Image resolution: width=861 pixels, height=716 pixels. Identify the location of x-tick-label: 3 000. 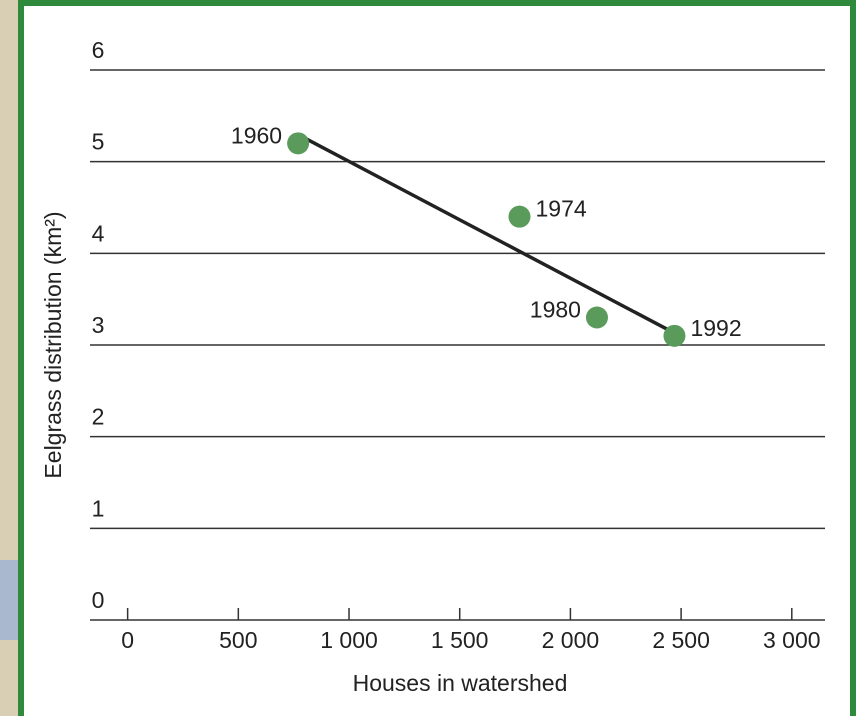
(792, 640).